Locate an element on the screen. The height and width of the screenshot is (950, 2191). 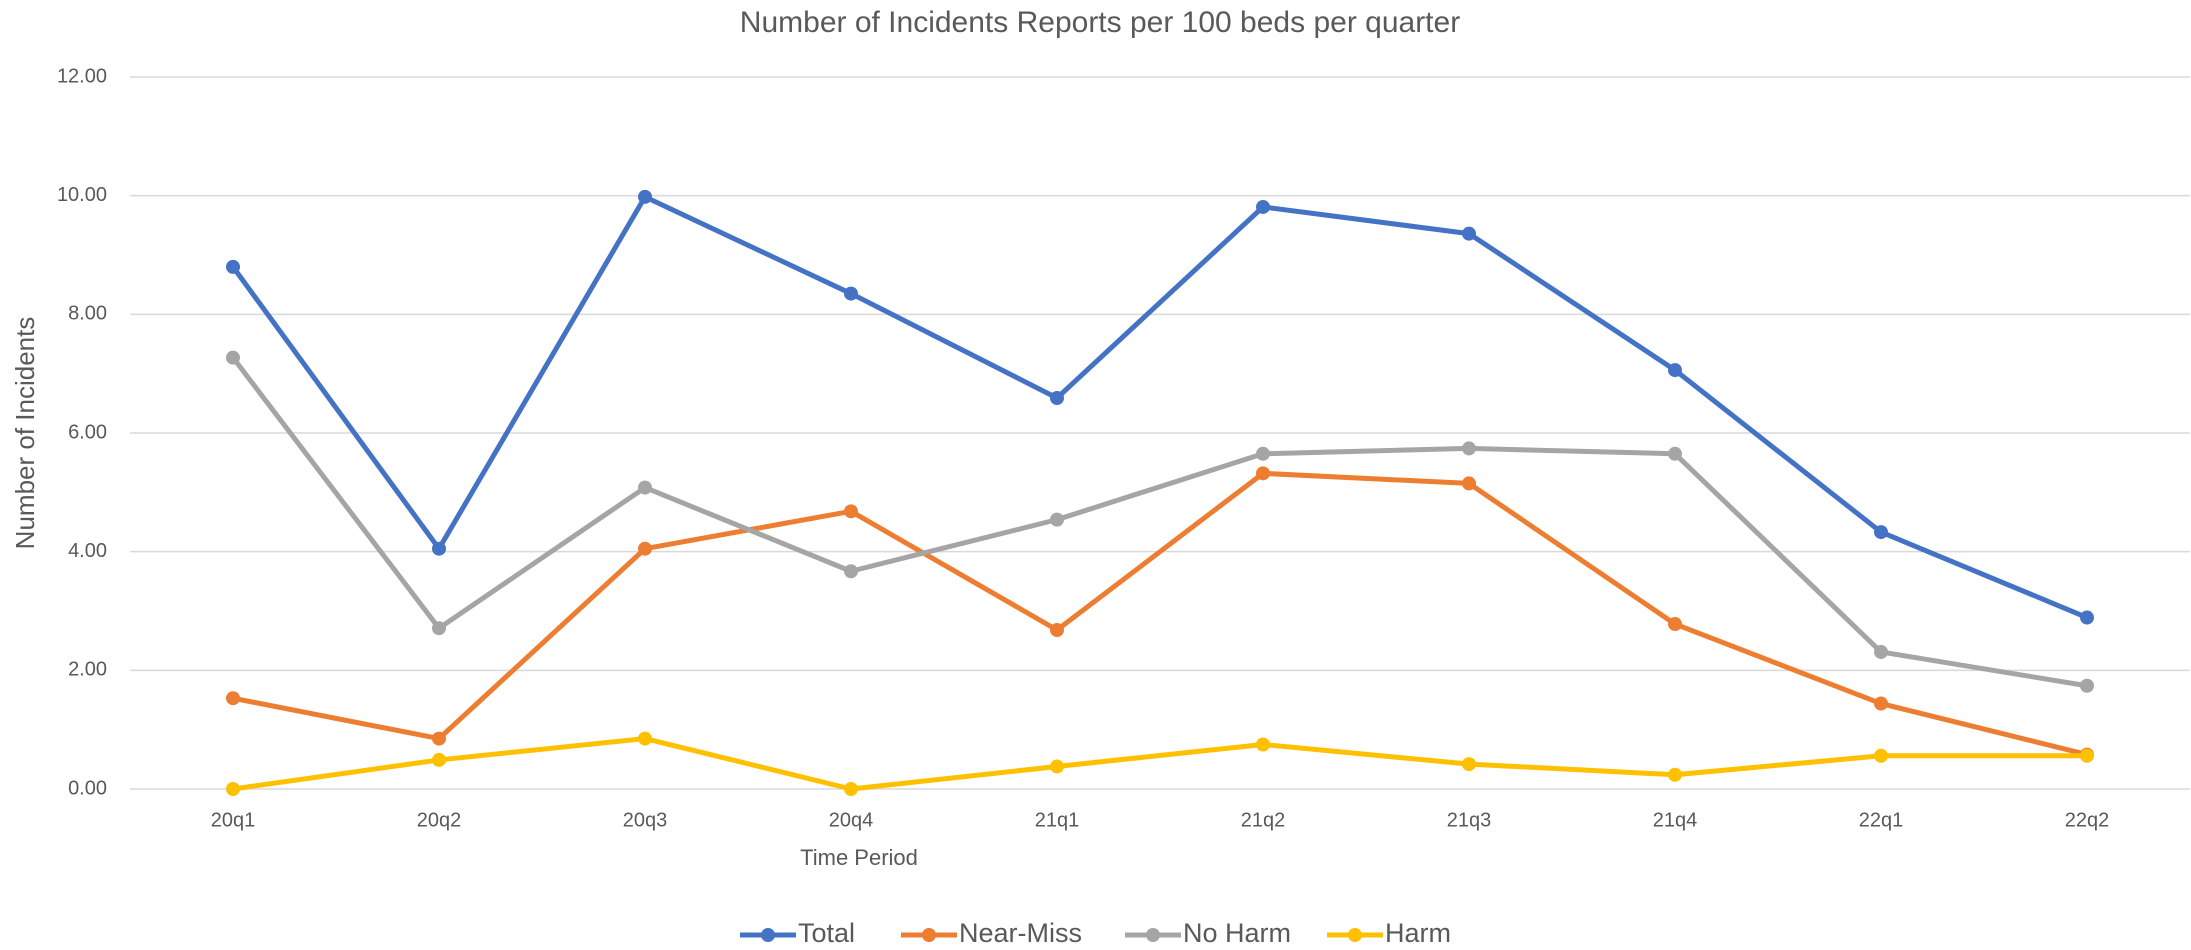
x-tick-label: 22q1 is located at coordinates (1881, 820).